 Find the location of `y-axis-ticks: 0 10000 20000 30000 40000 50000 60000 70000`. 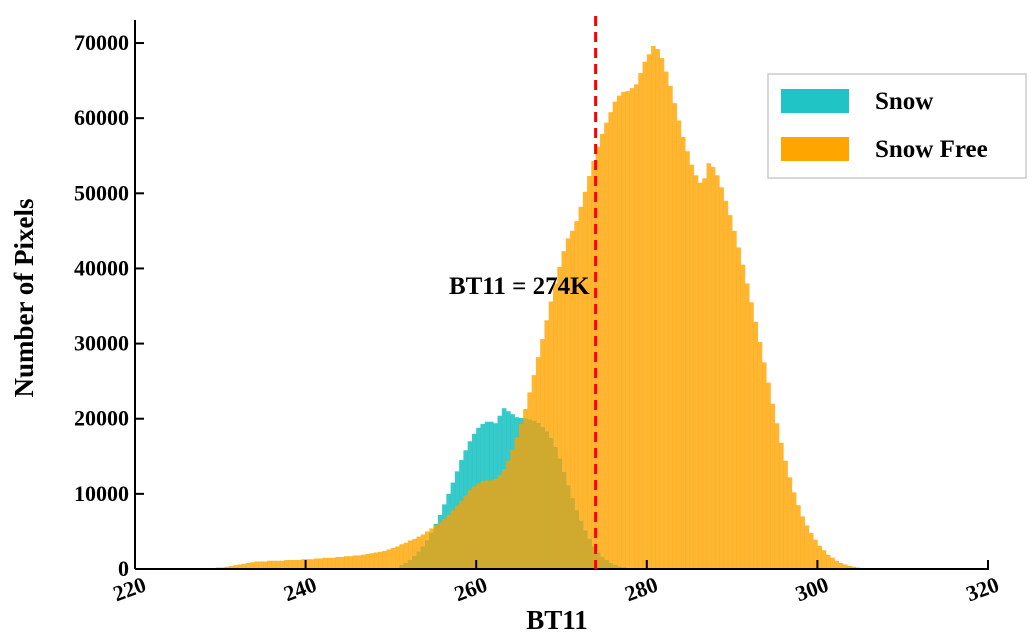

y-axis-ticks: 0 10000 20000 30000 40000 50000 60000 70000 is located at coordinates (109, 305).